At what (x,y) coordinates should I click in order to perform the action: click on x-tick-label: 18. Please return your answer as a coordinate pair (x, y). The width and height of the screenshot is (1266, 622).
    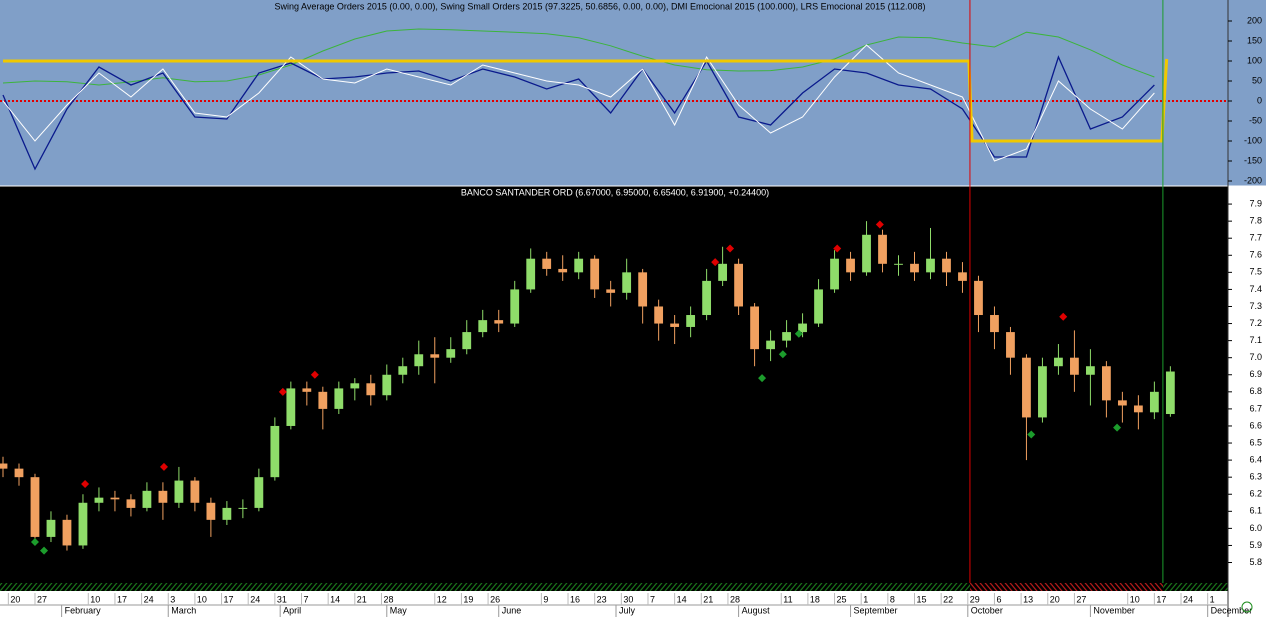
    Looking at the image, I should click on (815, 599).